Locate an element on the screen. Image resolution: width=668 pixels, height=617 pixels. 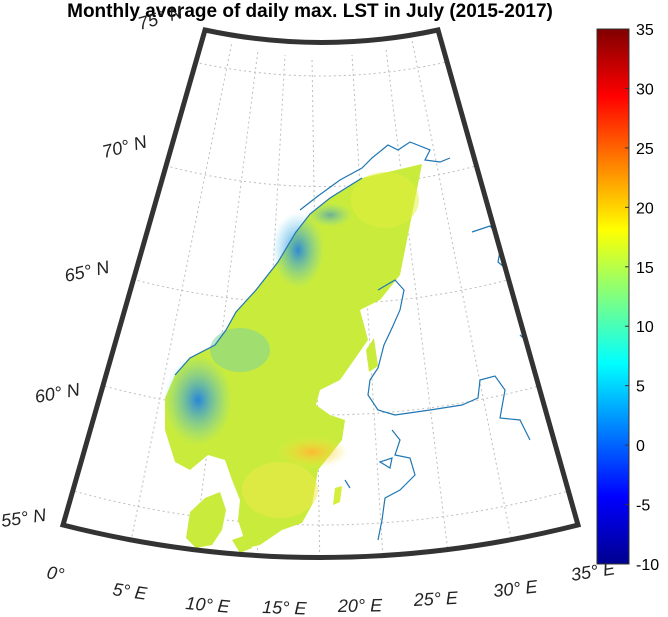
colorbar-tick-label: 25 is located at coordinates (645, 149).